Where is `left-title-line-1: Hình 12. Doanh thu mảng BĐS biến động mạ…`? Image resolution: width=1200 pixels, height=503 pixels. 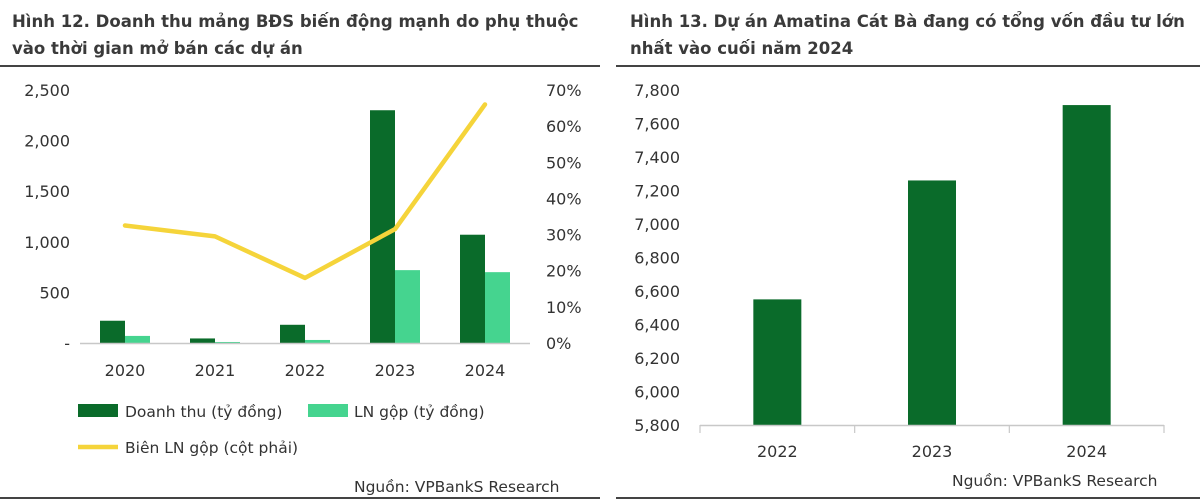 left-title-line-1: Hình 12. Doanh thu mảng BĐS biến động mạ… is located at coordinates (295, 21).